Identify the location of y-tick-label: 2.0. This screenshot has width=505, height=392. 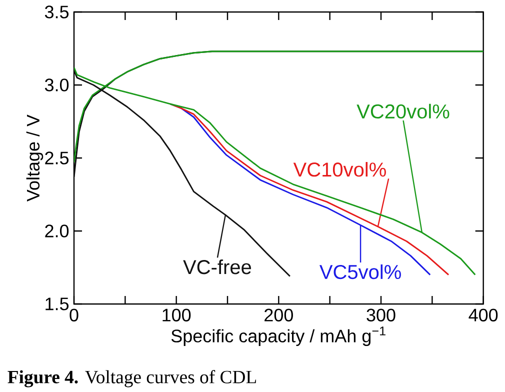
(57, 231).